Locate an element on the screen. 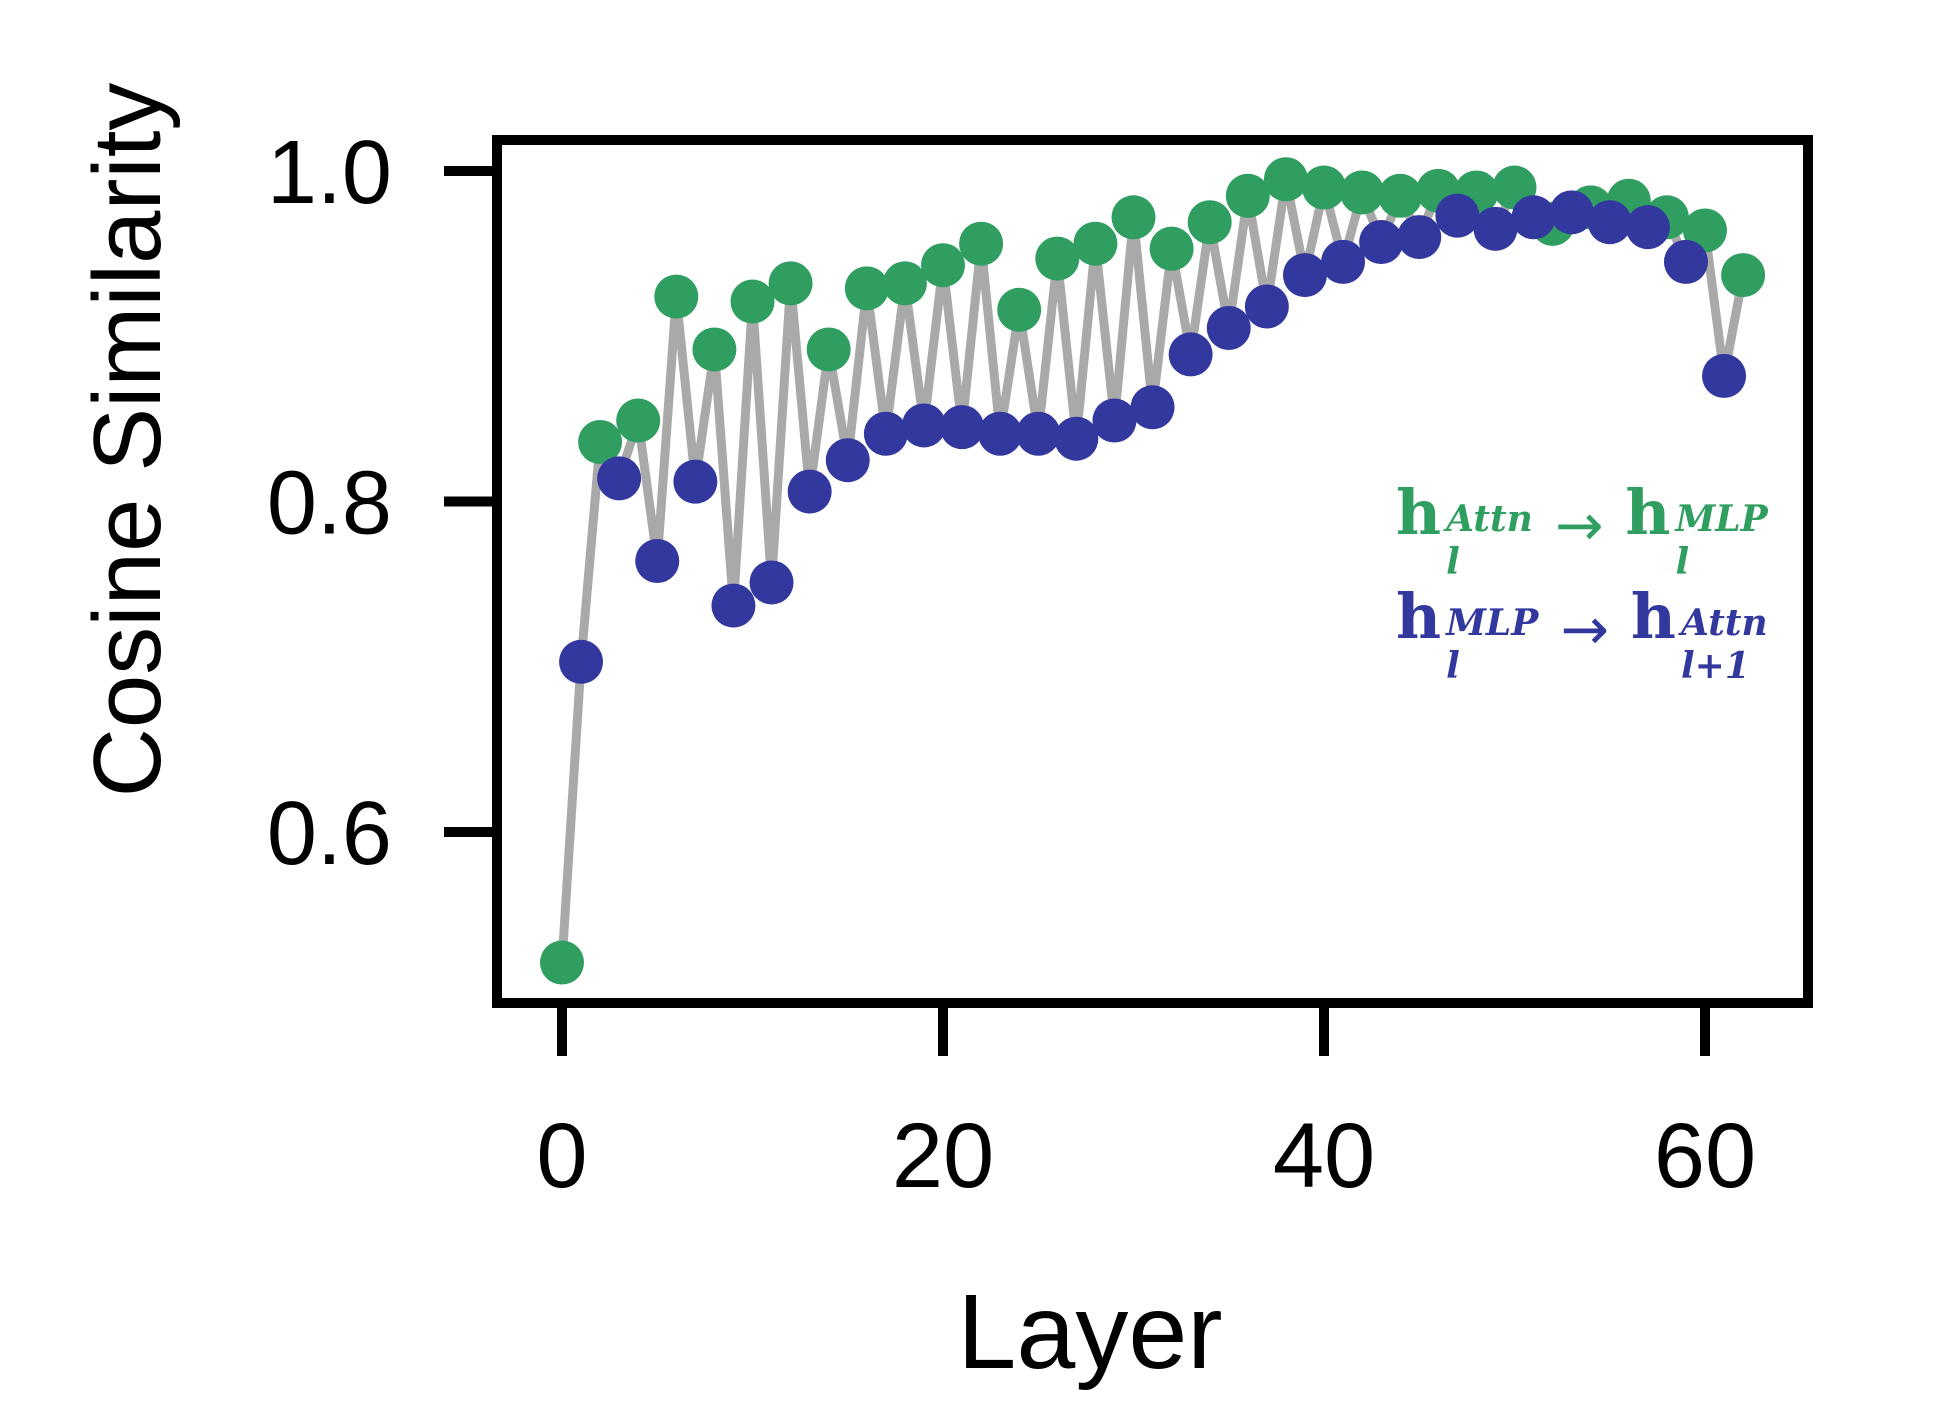  x-tick-label: 20 is located at coordinates (943, 1156).